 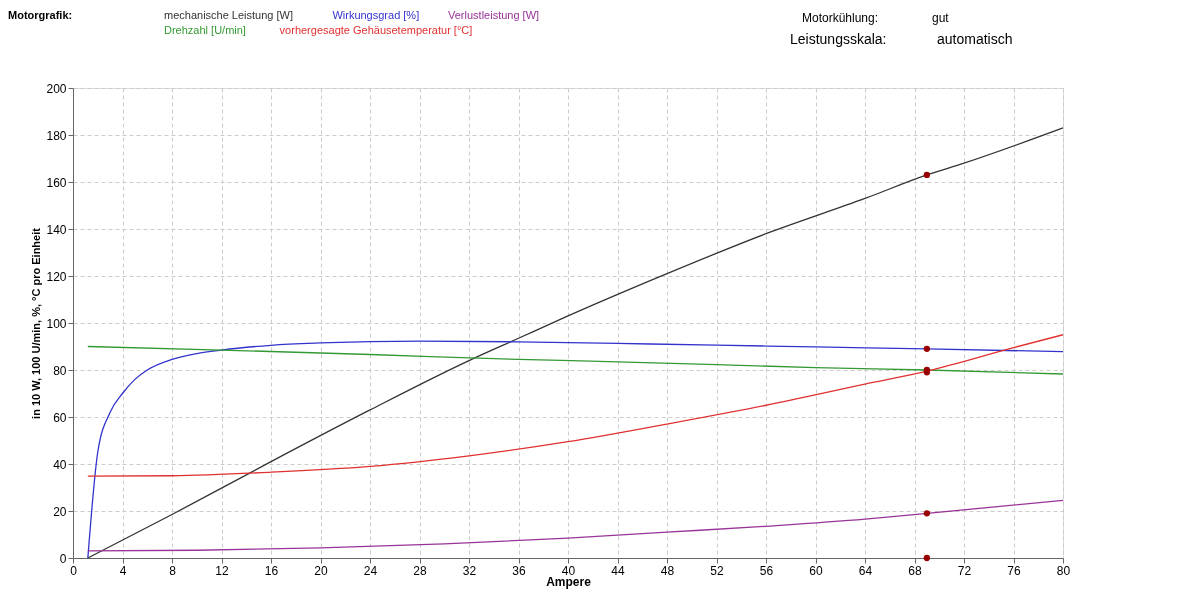 What do you see at coordinates (321, 570) in the screenshot?
I see `x-tick-label: 20` at bounding box center [321, 570].